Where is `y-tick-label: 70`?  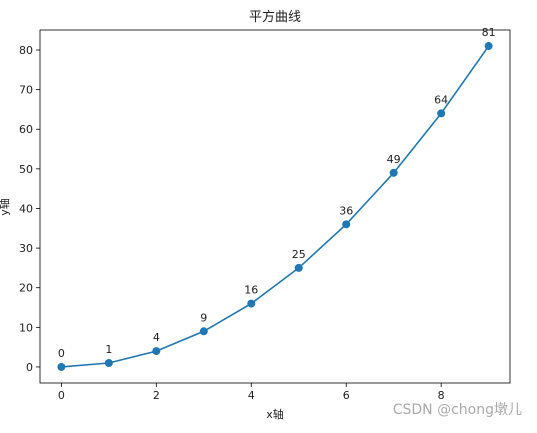
y-tick-label: 70 is located at coordinates (26, 90).